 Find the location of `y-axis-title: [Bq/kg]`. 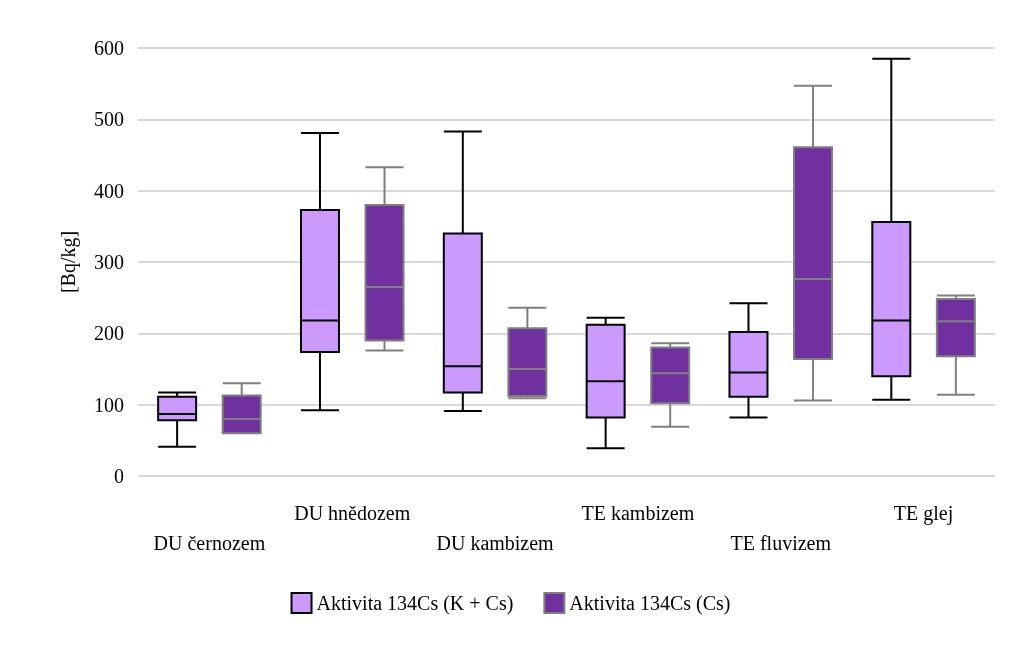

y-axis-title: [Bq/kg] is located at coordinates (68, 262).